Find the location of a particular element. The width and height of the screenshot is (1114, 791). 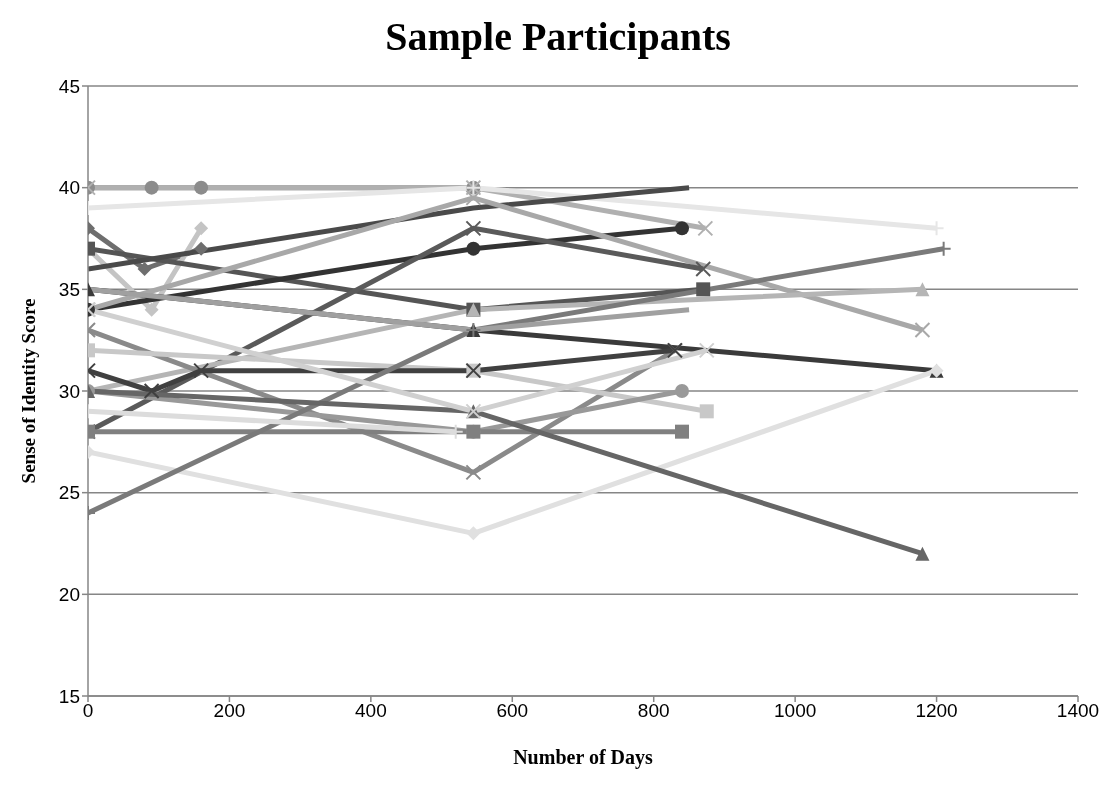

x-tick-label: 0 is located at coordinates (88, 711).